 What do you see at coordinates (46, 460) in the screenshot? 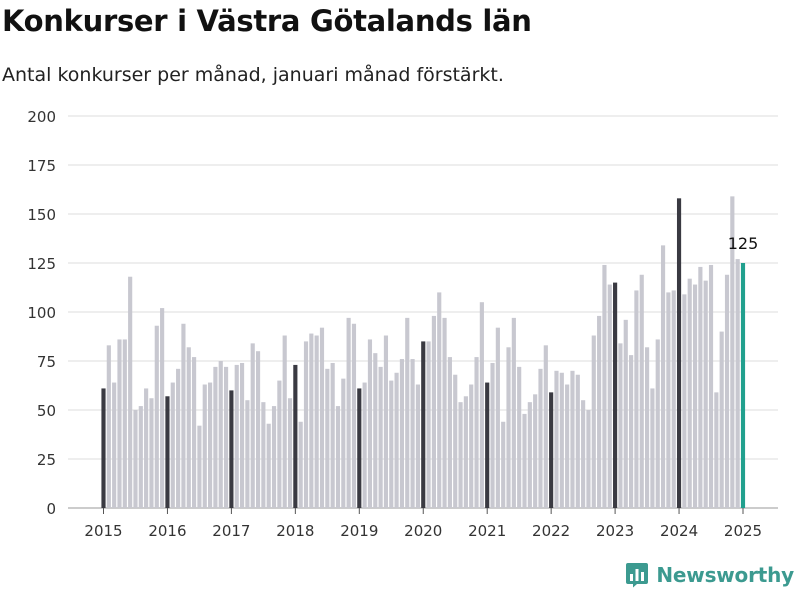
I see `y-tick-label: 25` at bounding box center [46, 460].